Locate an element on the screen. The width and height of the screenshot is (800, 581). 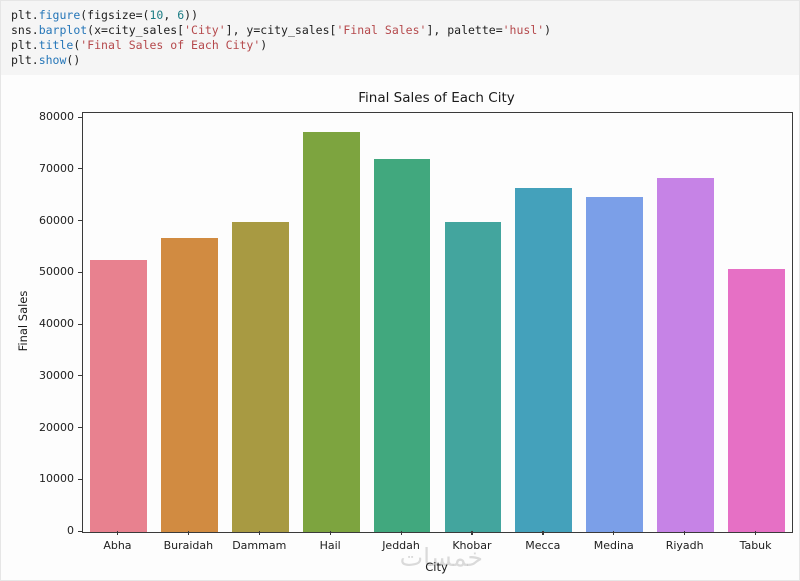
y-tick-label: 80000 is located at coordinates (56, 116).